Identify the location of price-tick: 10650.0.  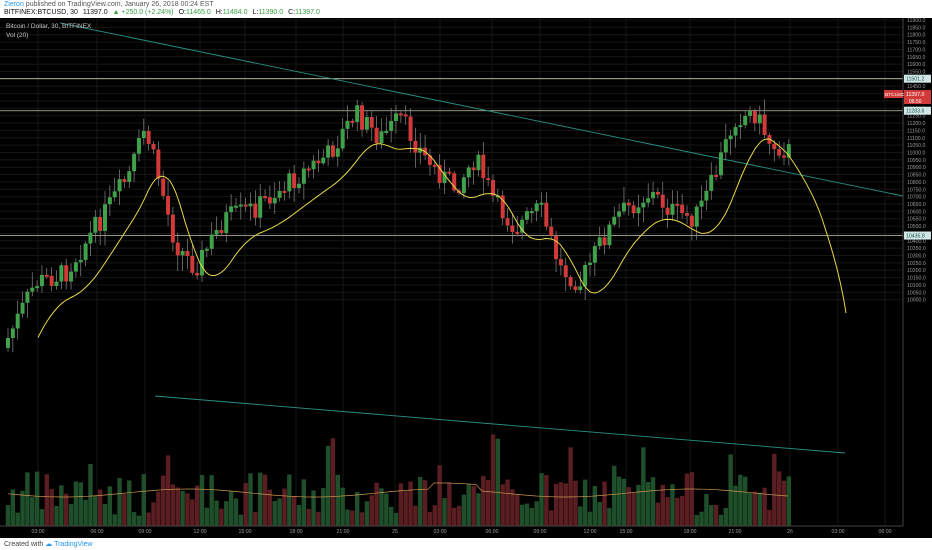
(916, 205).